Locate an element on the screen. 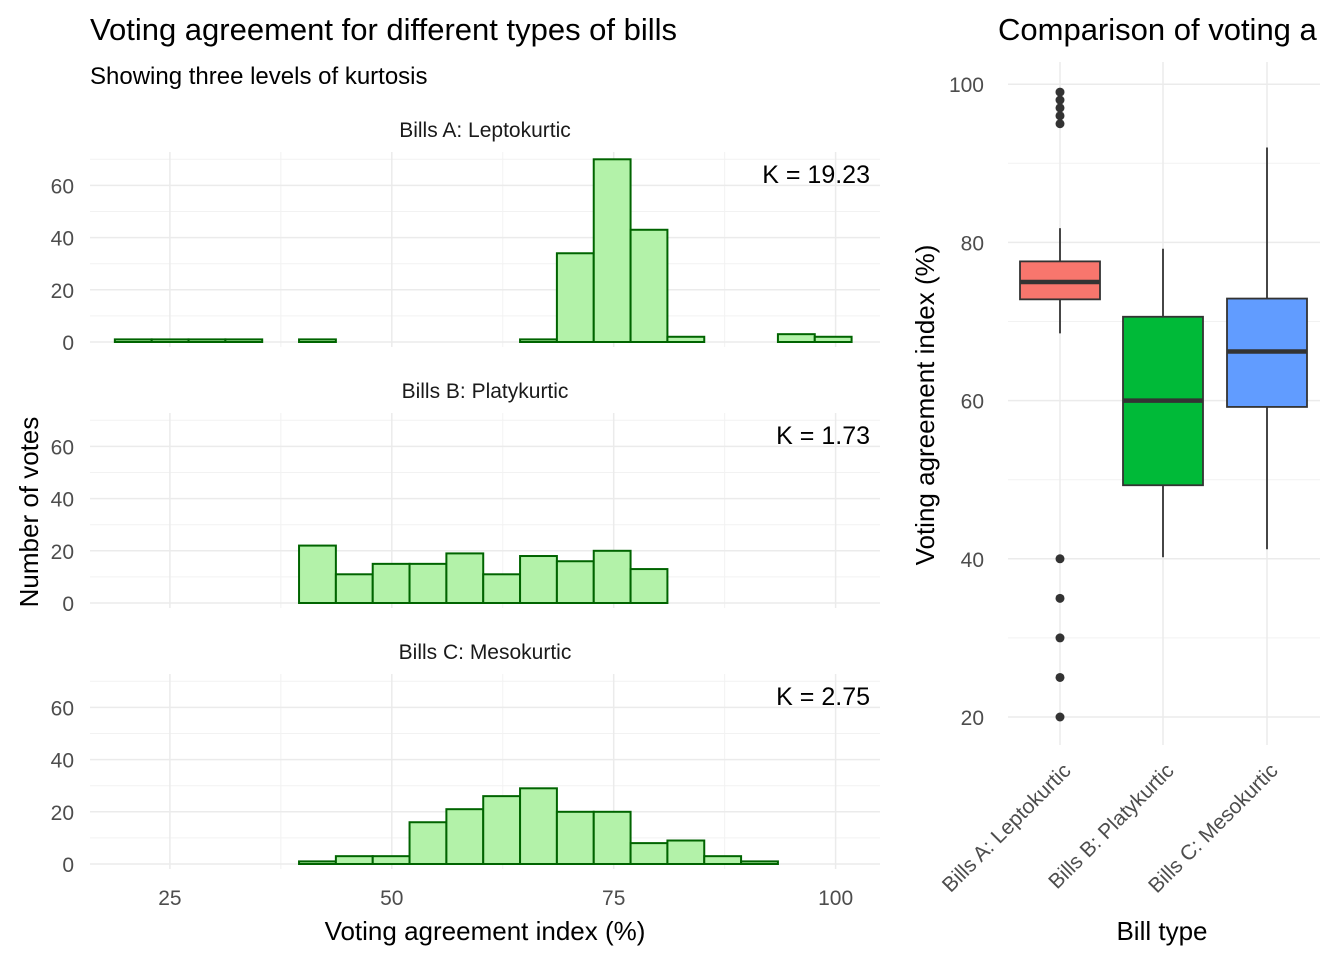  kurtosis-annotation: K = 2.75 is located at coordinates (823, 697).